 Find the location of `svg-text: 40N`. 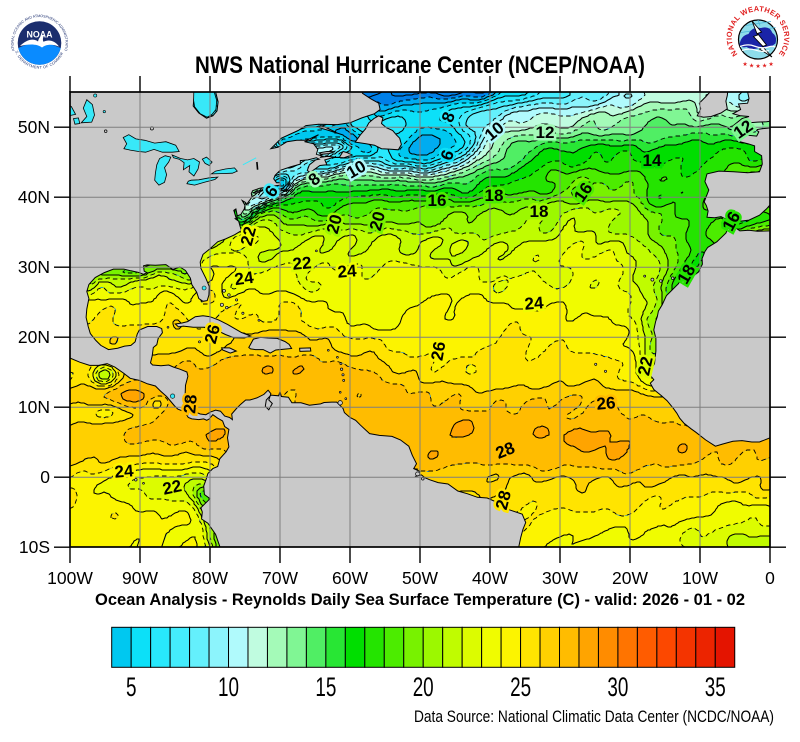

svg-text: 40N is located at coordinates (34, 197).